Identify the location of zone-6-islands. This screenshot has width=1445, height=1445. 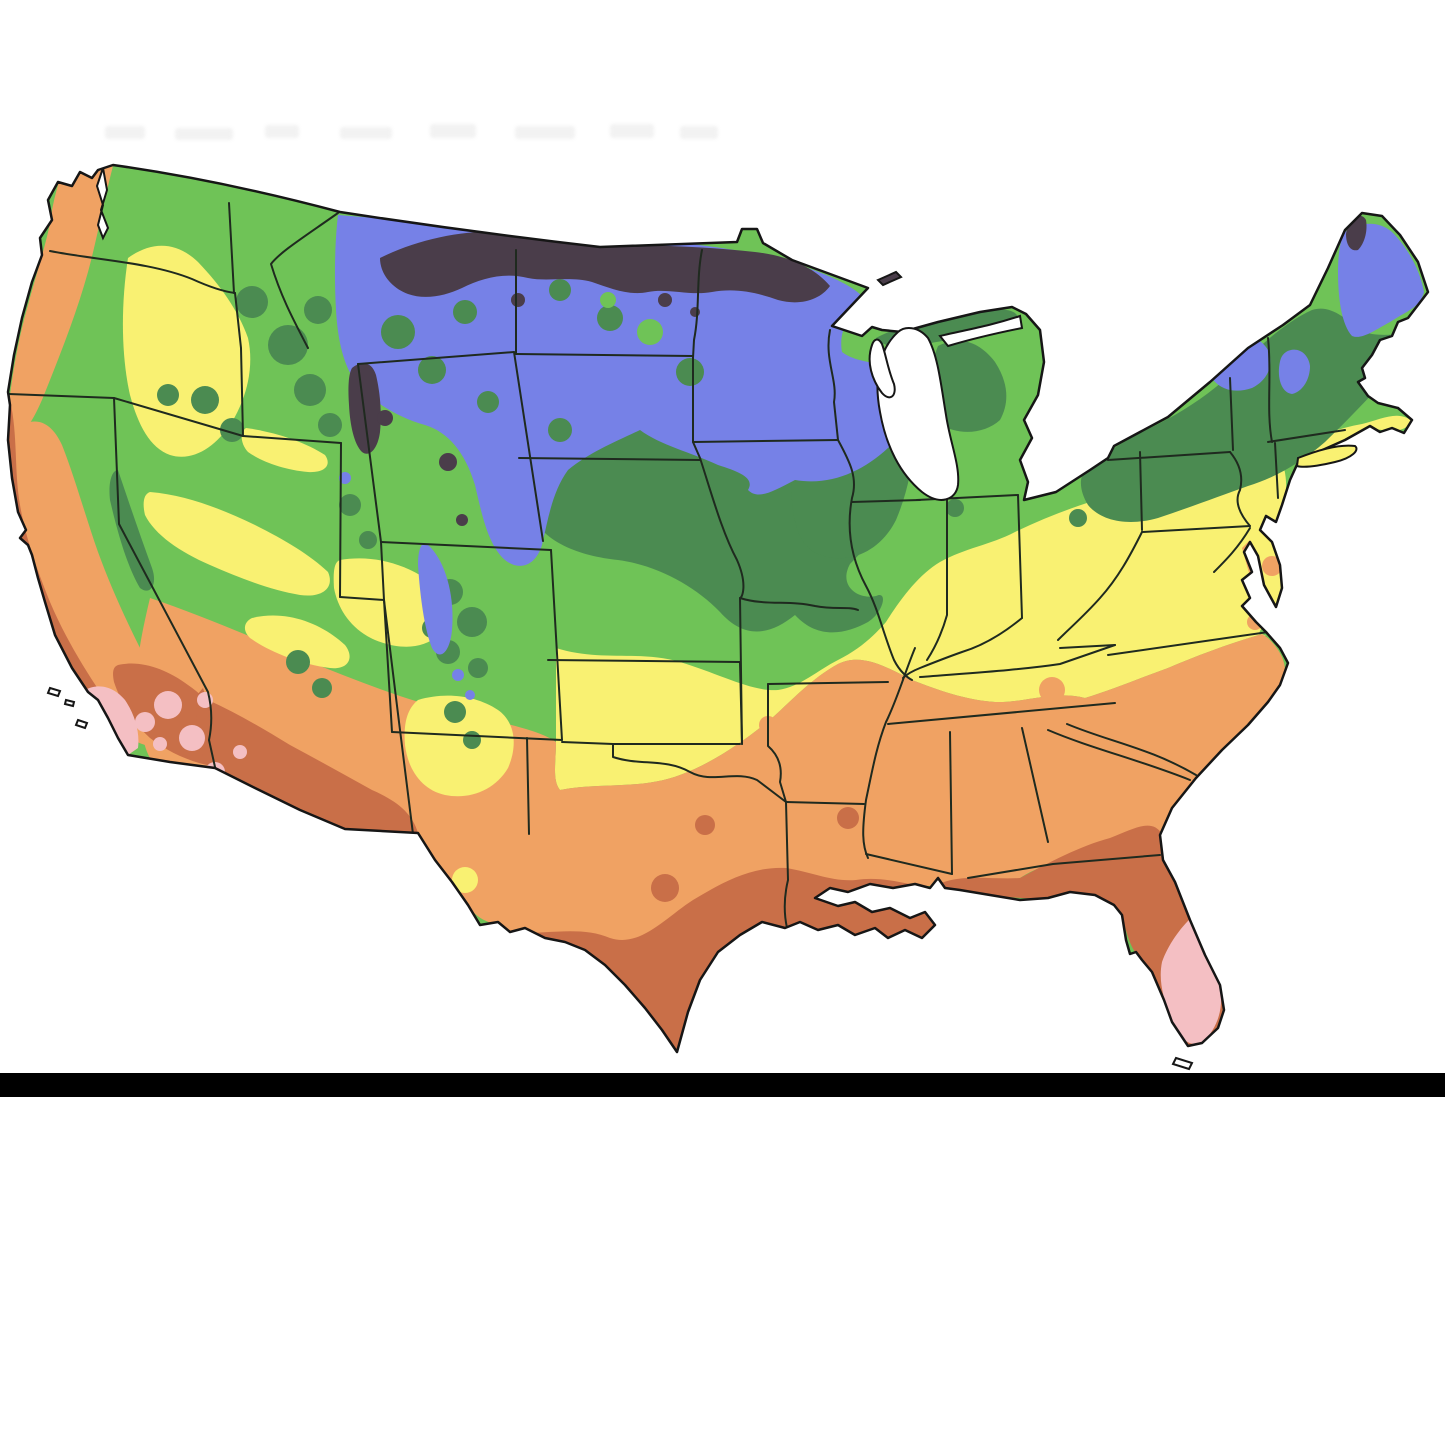
(631, 318).